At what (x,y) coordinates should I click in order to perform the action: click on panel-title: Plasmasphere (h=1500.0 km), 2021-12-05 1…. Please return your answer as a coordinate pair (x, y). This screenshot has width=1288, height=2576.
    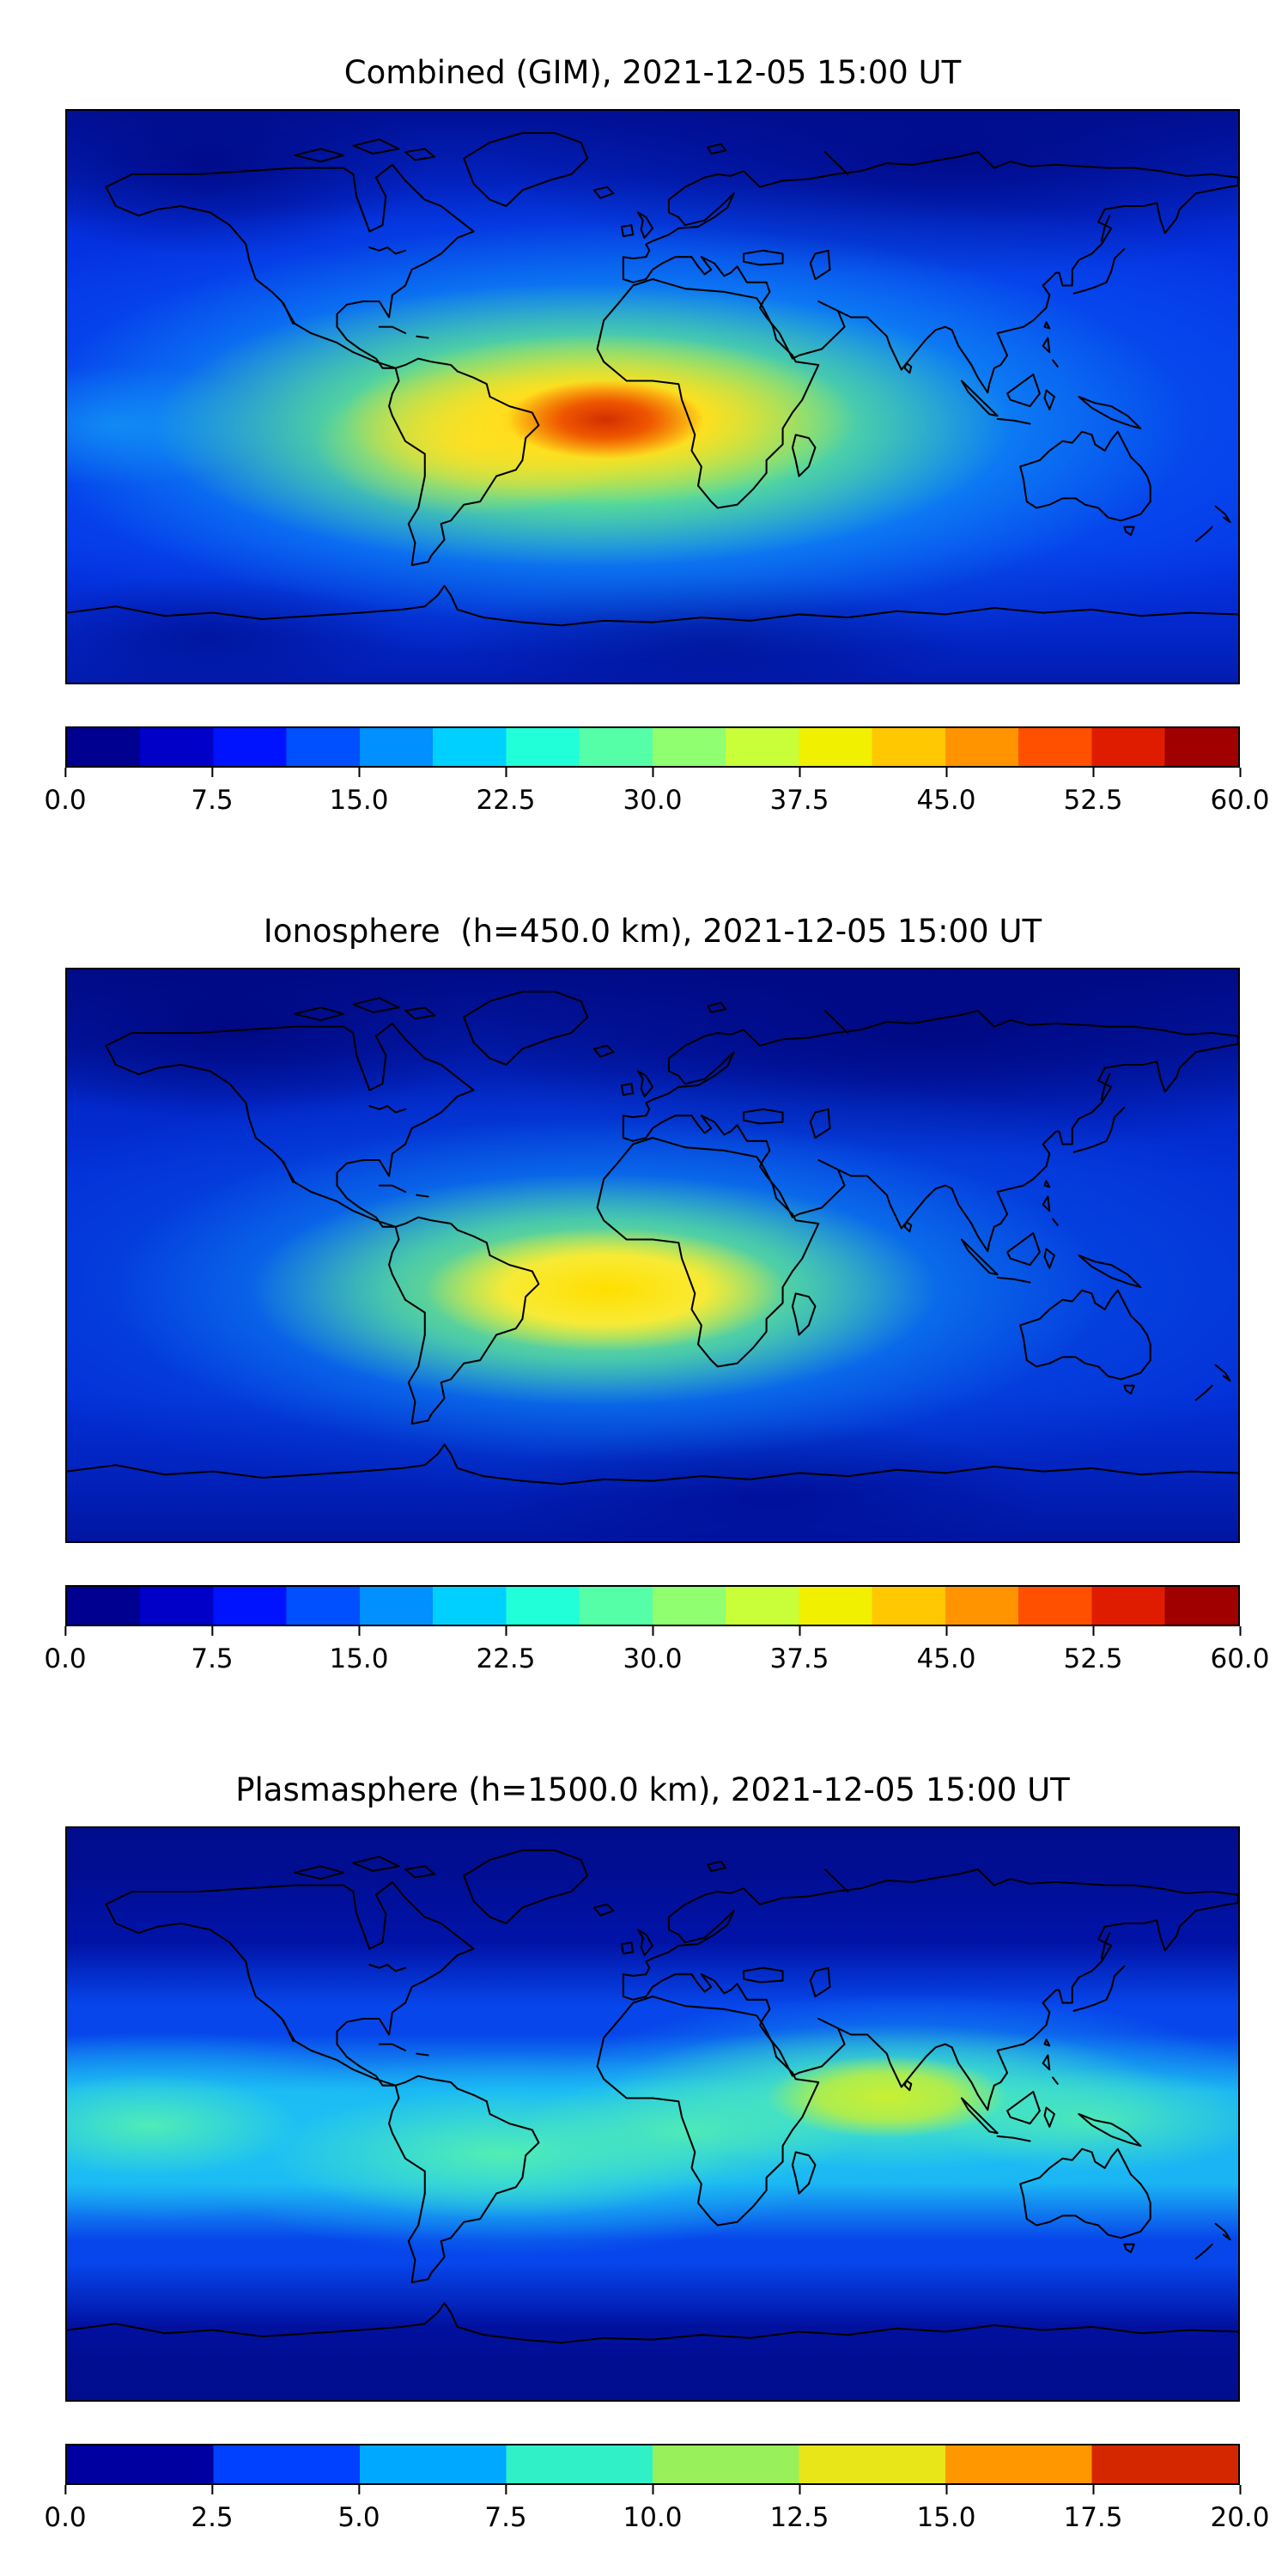
    Looking at the image, I should click on (652, 1790).